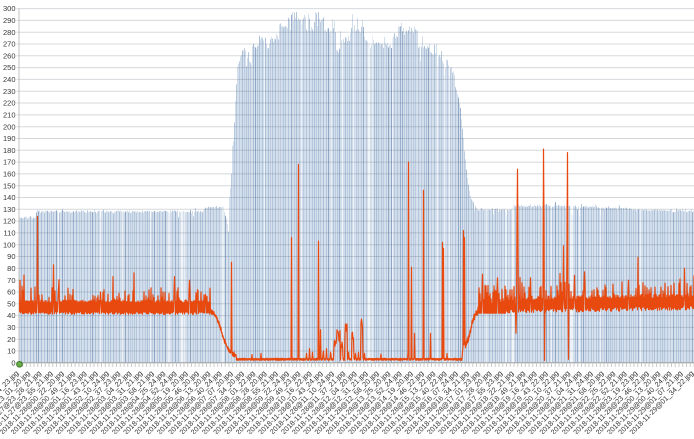  Describe the element at coordinates (11, 280) in the screenshot. I see `svg-text: 70` at that location.